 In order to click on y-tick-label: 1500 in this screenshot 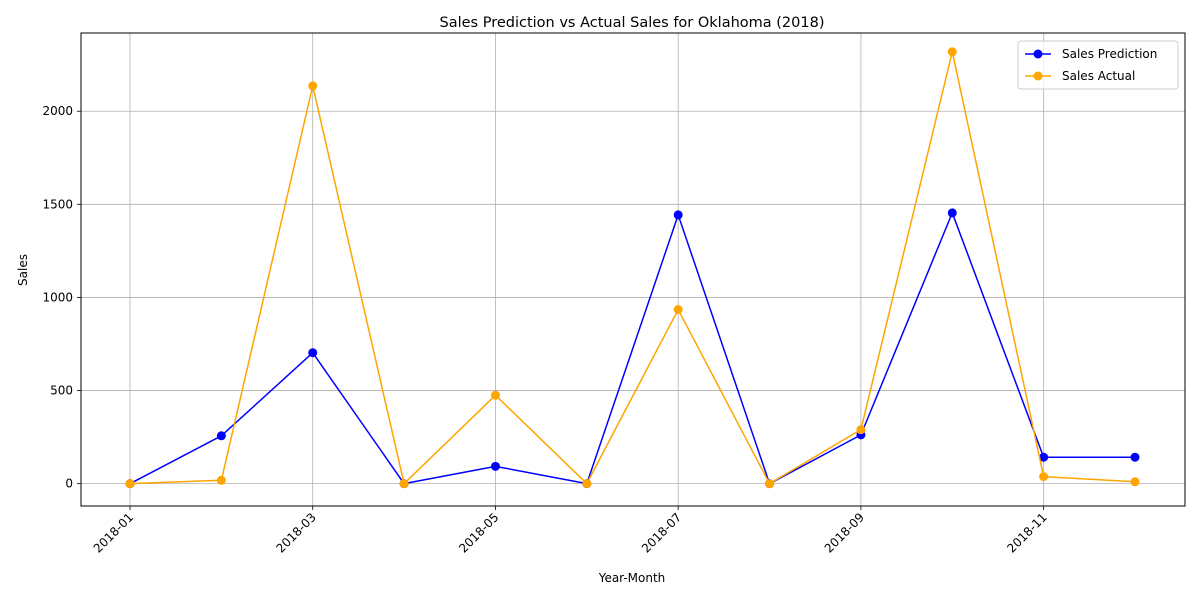, I will do `click(57, 204)`.